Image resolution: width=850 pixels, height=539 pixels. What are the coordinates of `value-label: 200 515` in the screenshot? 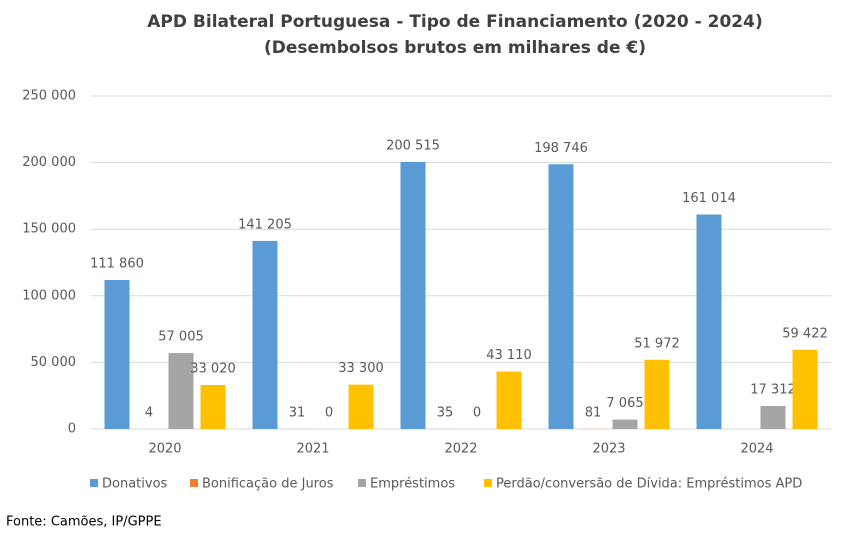 It's located at (413, 145).